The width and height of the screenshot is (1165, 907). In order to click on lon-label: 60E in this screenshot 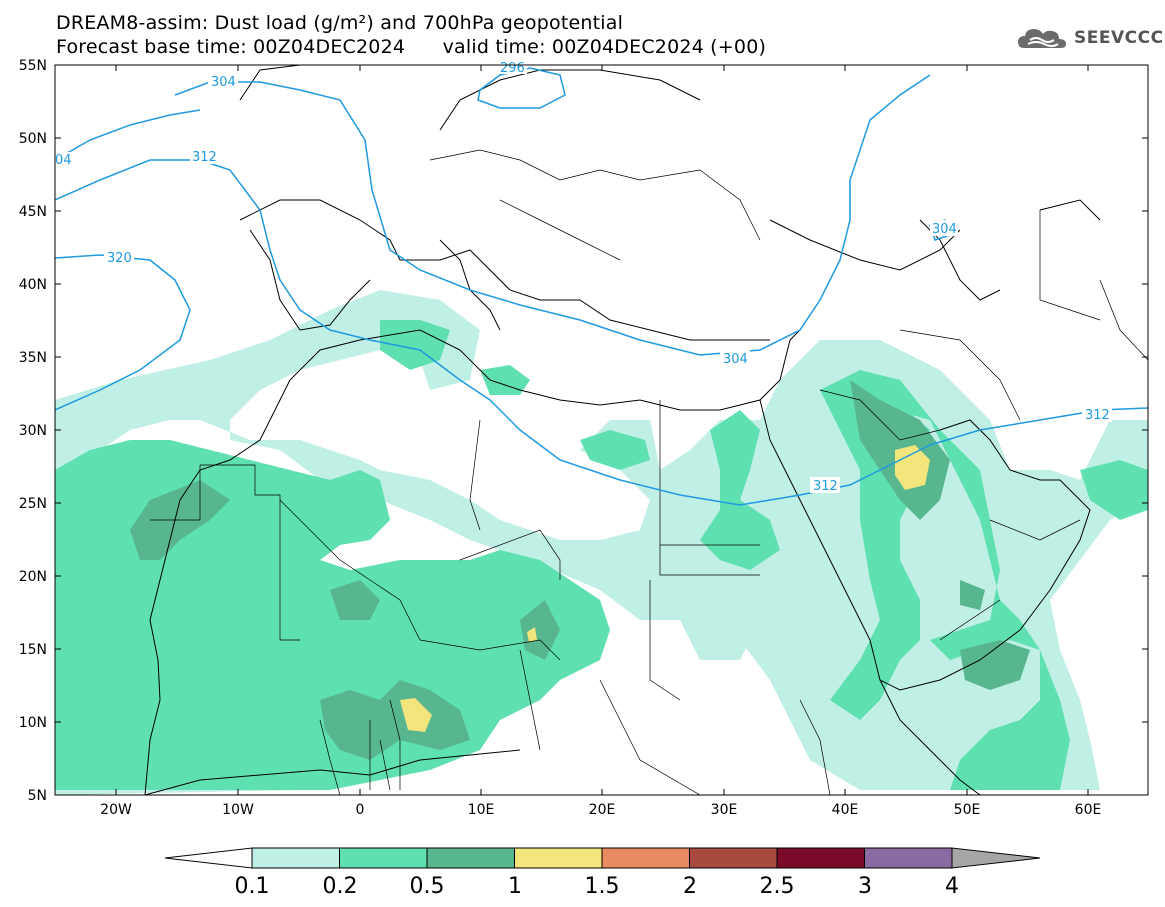, I will do `click(1088, 810)`.